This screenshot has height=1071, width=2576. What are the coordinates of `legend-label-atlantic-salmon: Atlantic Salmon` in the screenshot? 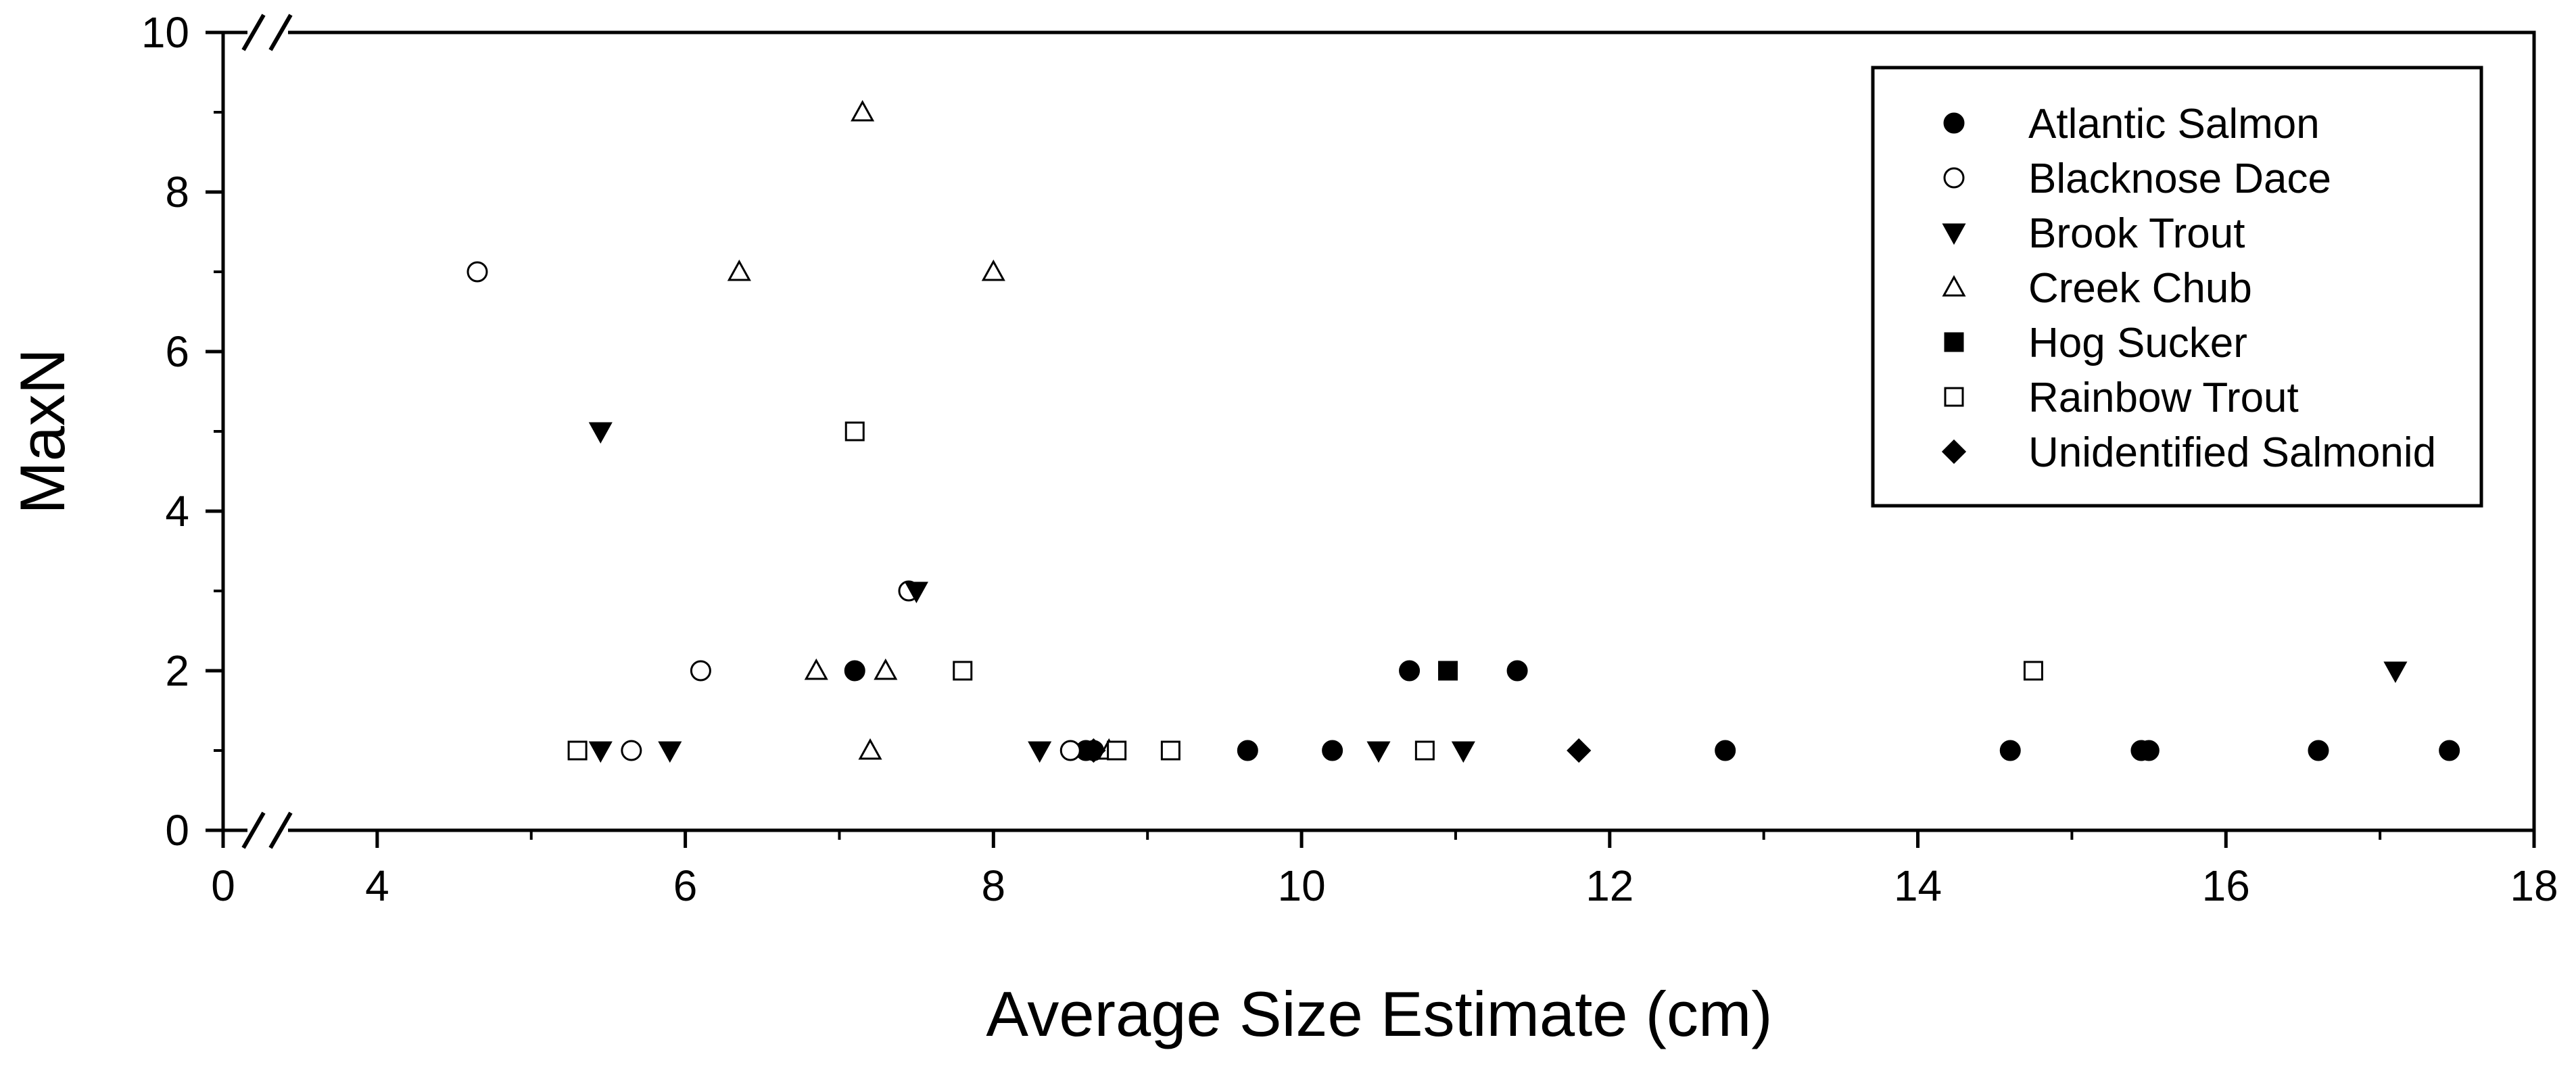 It's located at (2174, 124).